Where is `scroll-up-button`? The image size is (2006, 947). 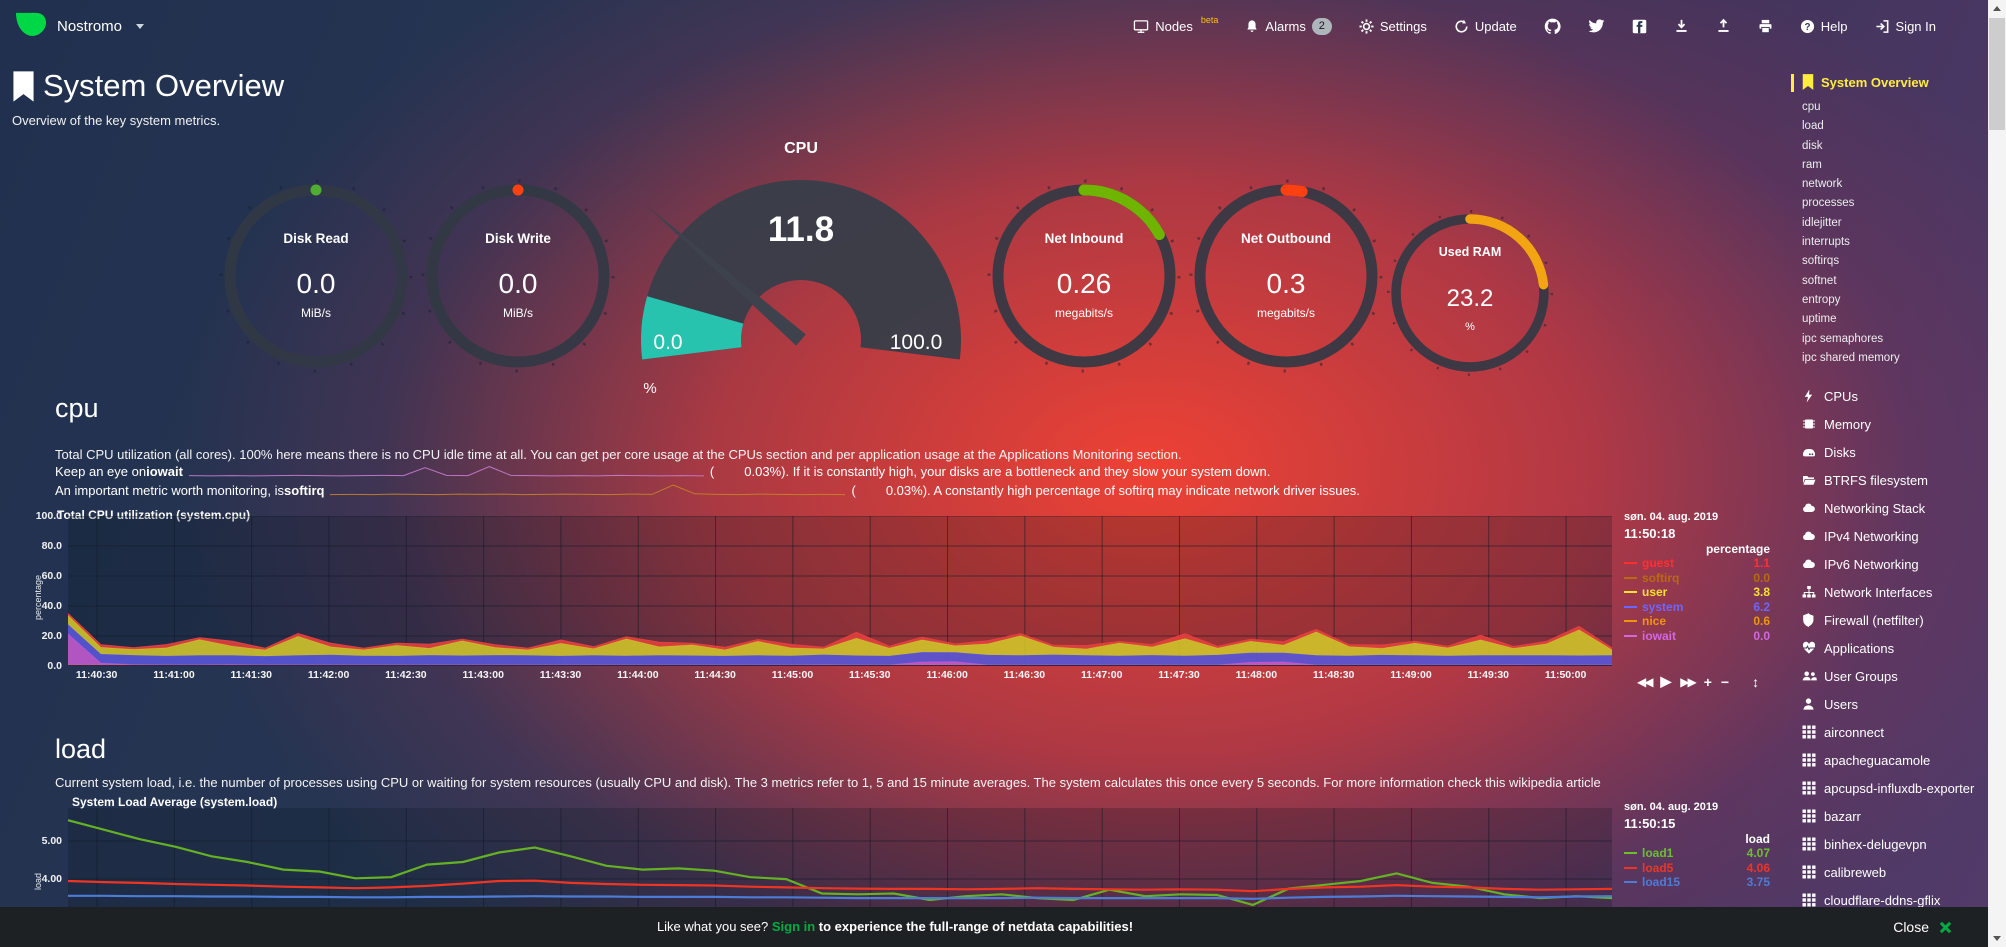
scroll-up-button is located at coordinates (1997, 8).